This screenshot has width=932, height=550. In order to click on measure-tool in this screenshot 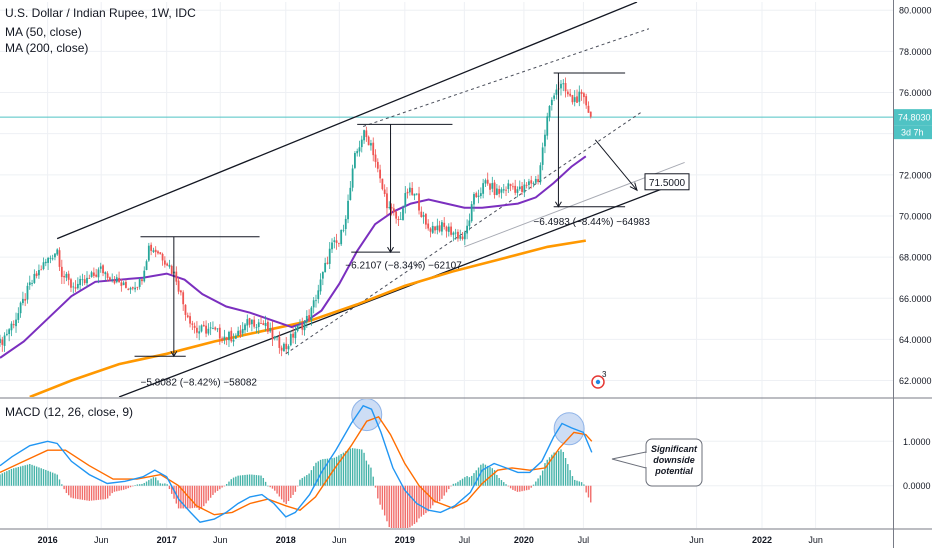, I will do `click(197, 297)`.